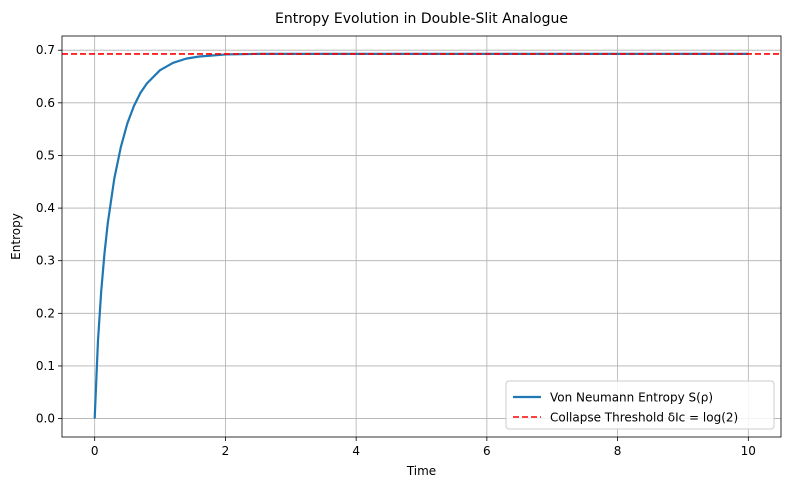 The height and width of the screenshot is (490, 790). Describe the element at coordinates (631, 398) in the screenshot. I see `legend-label-entropy: Von Neumann Entropy S(ρ)` at that location.